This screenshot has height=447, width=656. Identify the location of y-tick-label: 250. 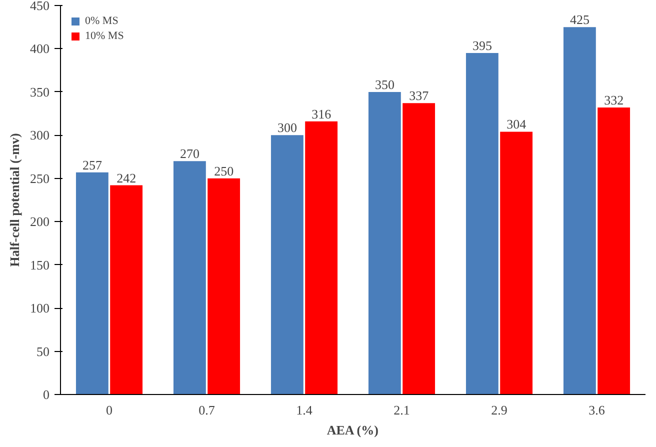
(40, 178).